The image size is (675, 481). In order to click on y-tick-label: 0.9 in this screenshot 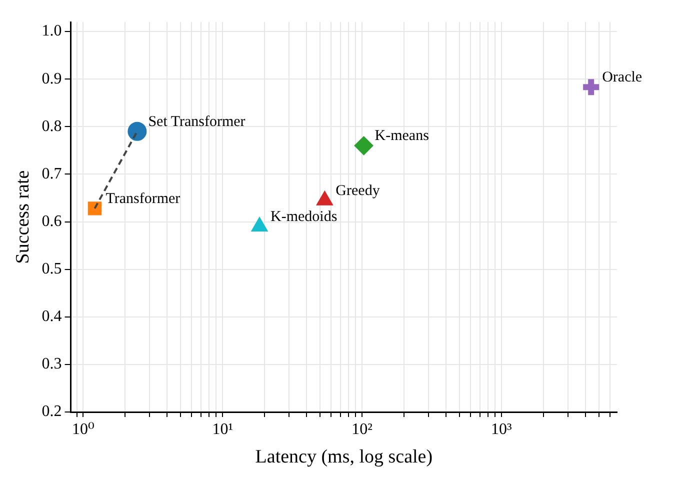, I will do `click(52, 79)`.